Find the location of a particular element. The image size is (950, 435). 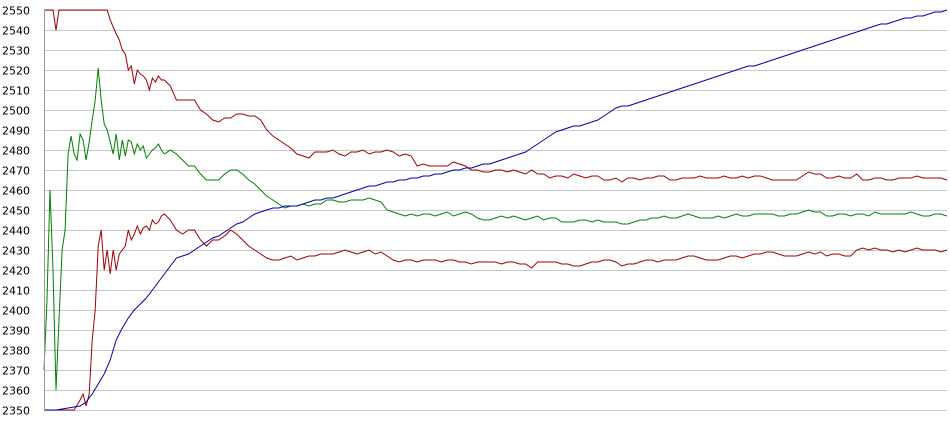

y-tick-label-2430: 2430 is located at coordinates (16, 251).